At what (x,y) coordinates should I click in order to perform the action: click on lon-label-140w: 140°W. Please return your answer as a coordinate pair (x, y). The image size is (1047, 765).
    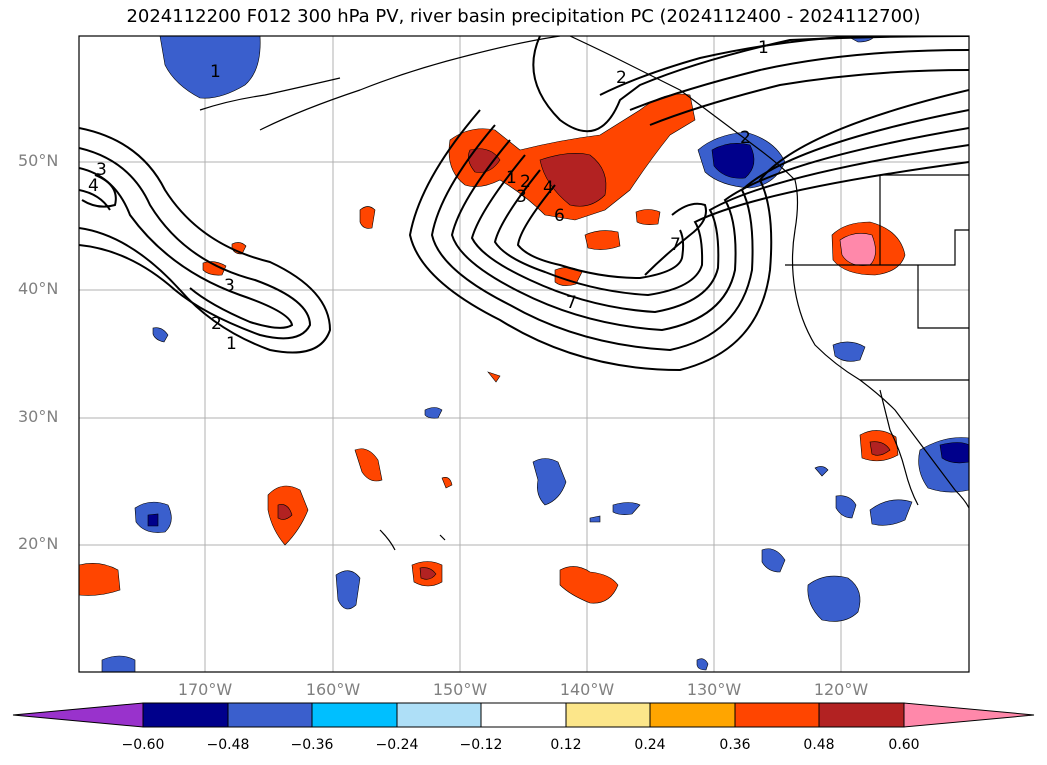
    Looking at the image, I should click on (587, 689).